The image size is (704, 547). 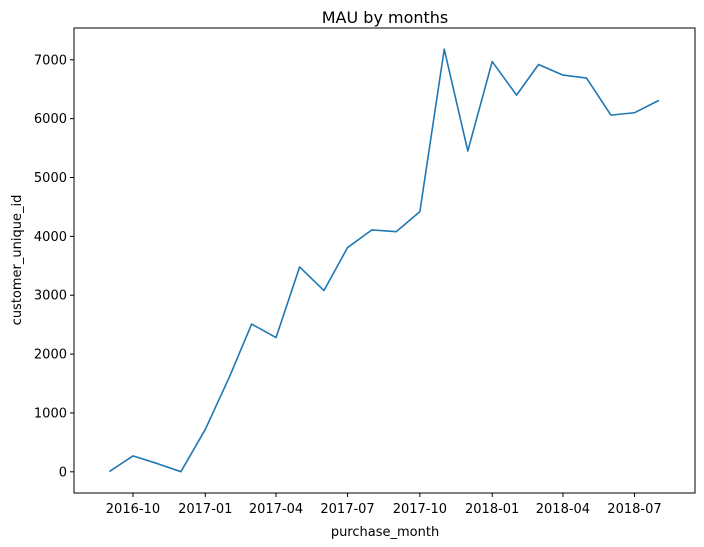 What do you see at coordinates (50, 296) in the screenshot?
I see `y-tick-label: 3000` at bounding box center [50, 296].